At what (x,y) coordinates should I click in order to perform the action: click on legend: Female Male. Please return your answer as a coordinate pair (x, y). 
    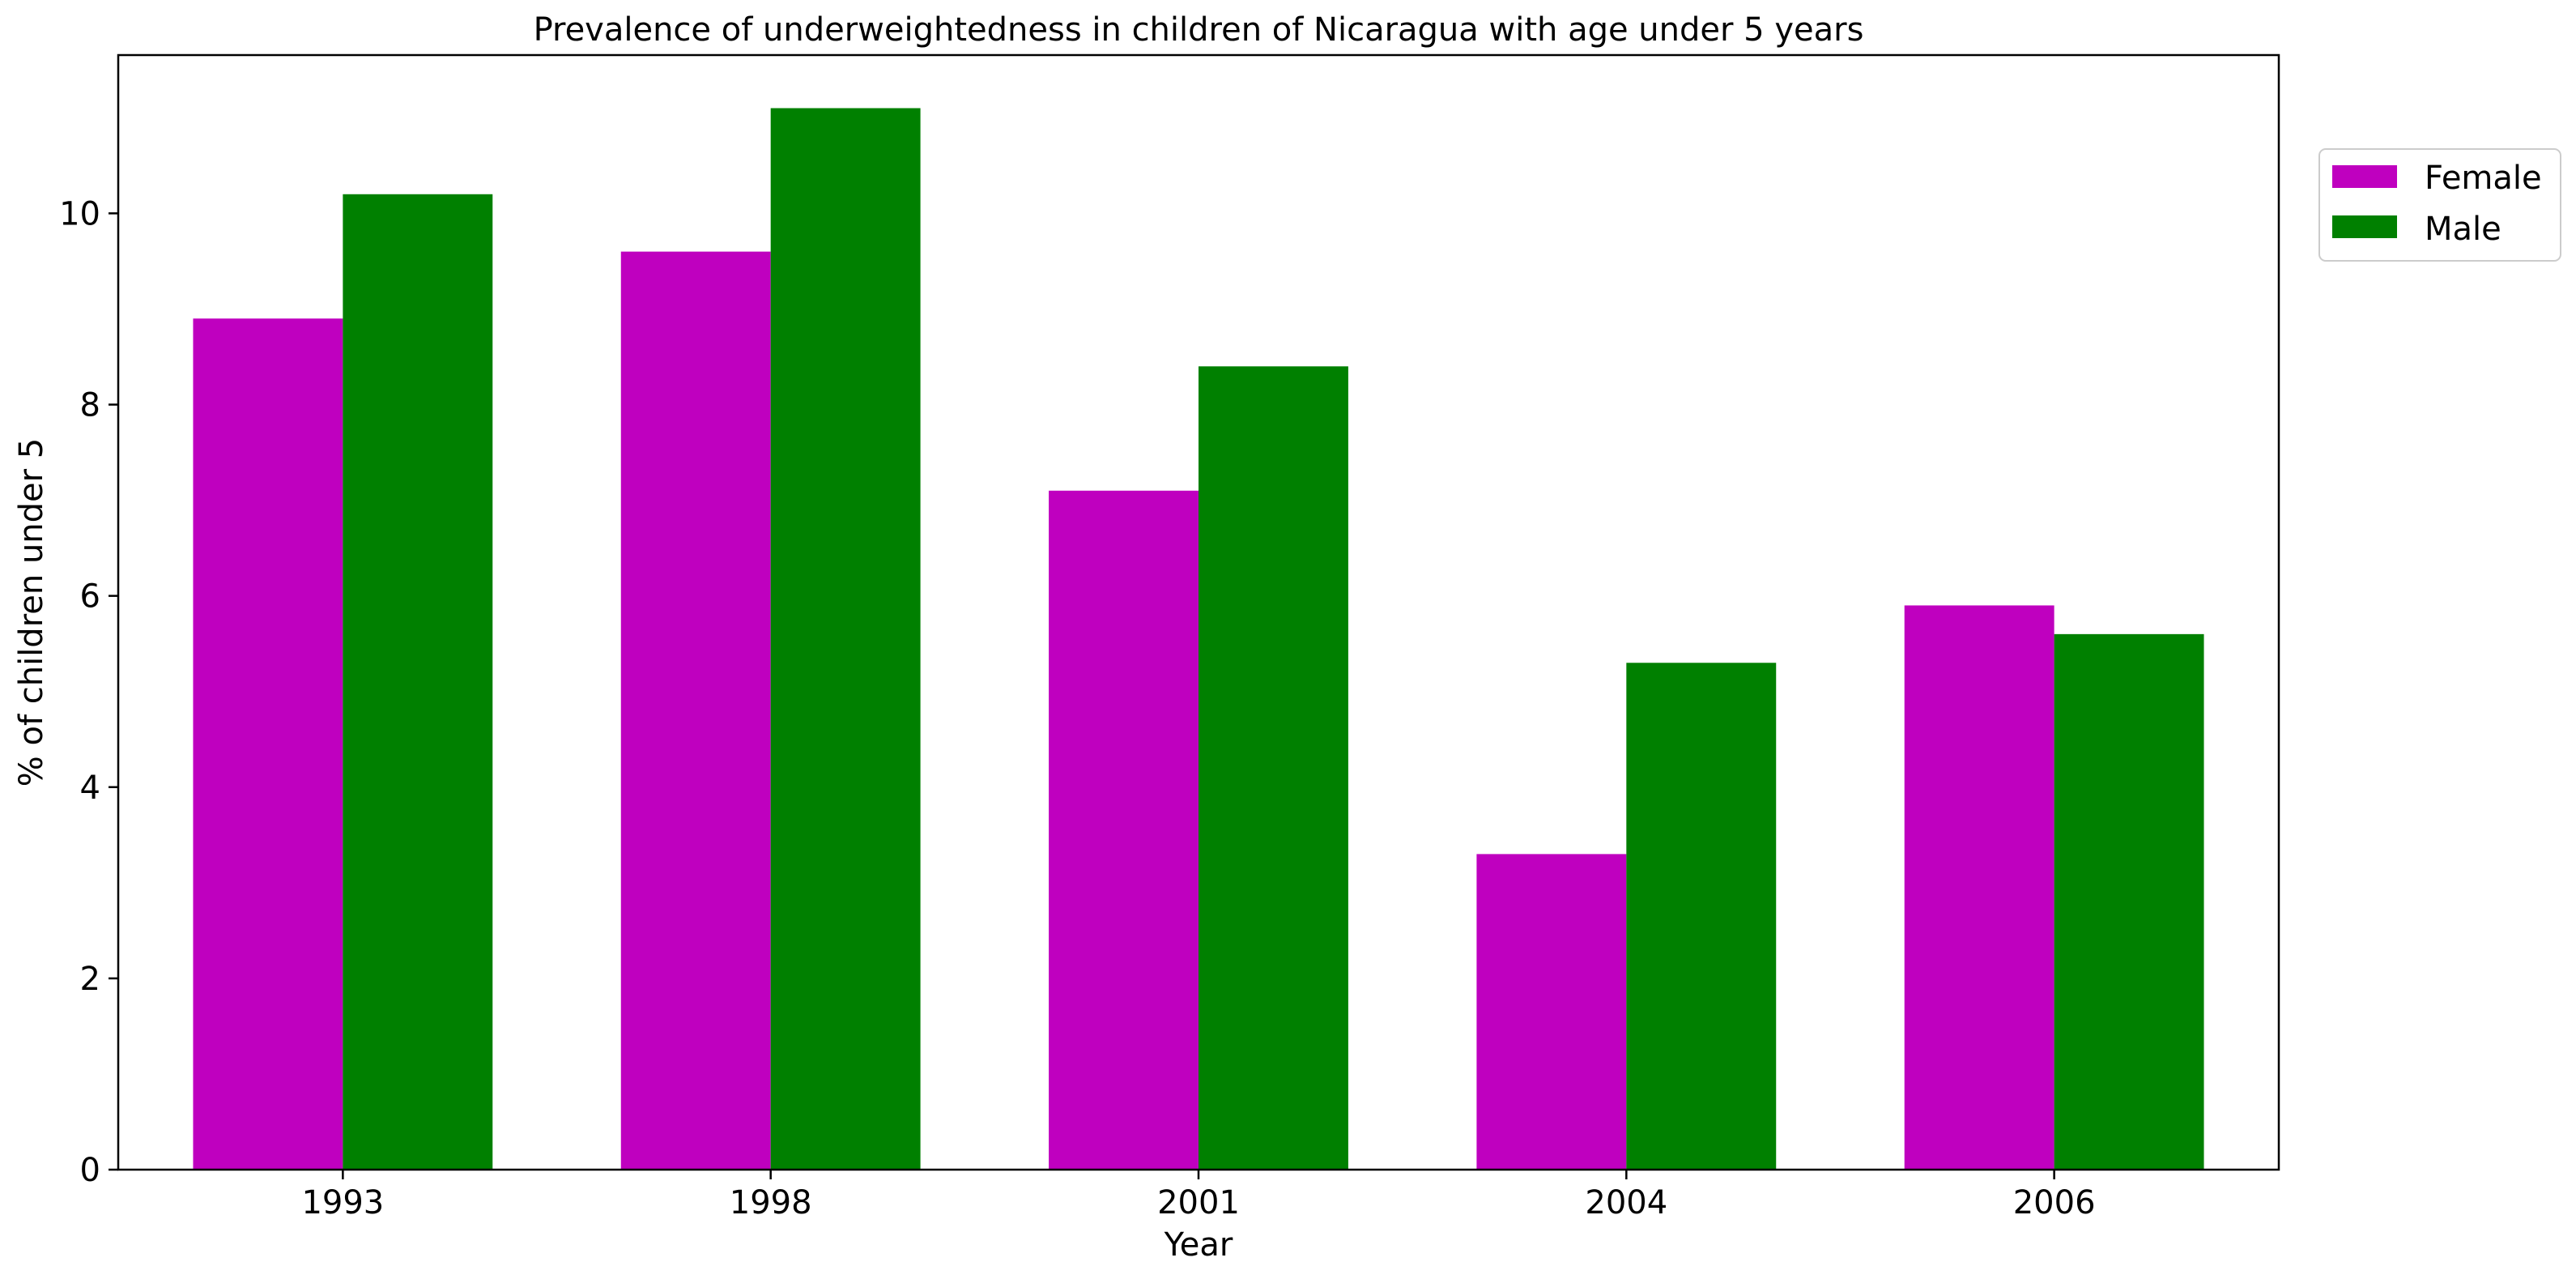
    Looking at the image, I should click on (2439, 205).